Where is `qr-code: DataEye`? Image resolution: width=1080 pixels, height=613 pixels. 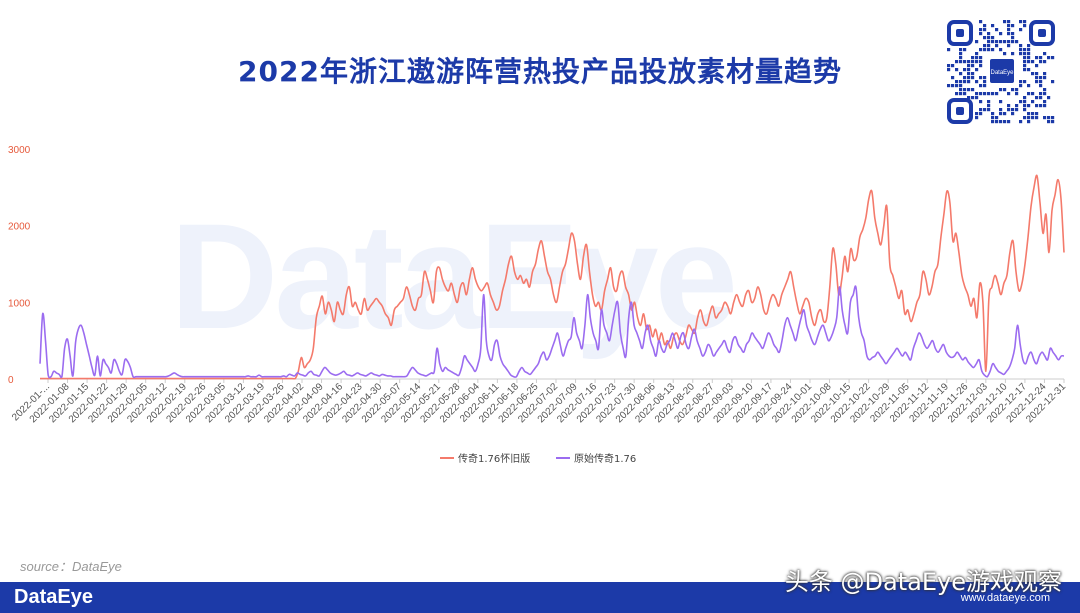
qr-code: DataEye is located at coordinates (1001, 72).